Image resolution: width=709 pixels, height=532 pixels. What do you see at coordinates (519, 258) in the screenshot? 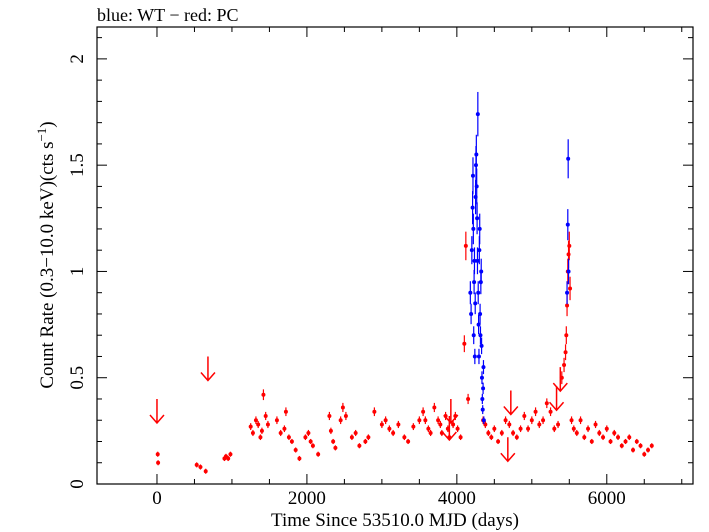
I see `wt-series` at bounding box center [519, 258].